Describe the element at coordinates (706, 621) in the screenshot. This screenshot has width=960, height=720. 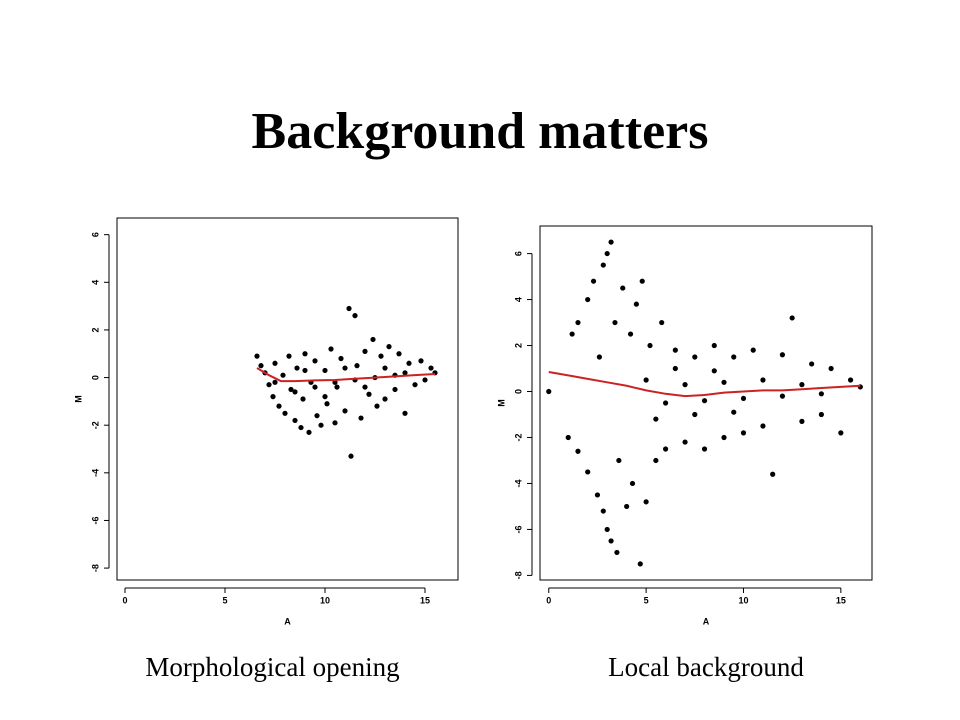
I see `x-axis-label: A` at that location.